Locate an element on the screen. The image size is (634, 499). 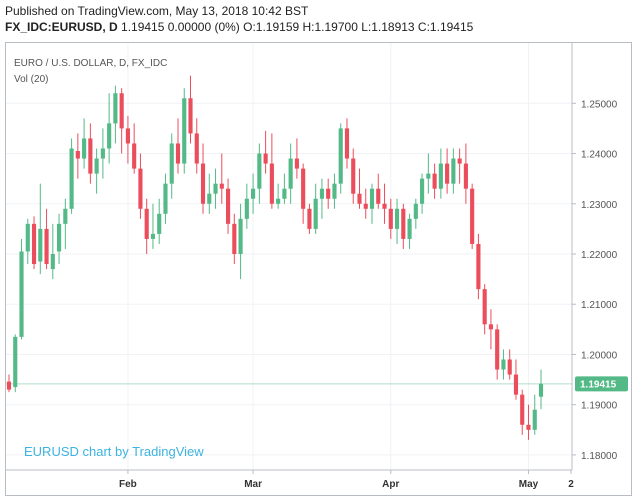
y-tick-label: 1.24000 is located at coordinates (599, 155).